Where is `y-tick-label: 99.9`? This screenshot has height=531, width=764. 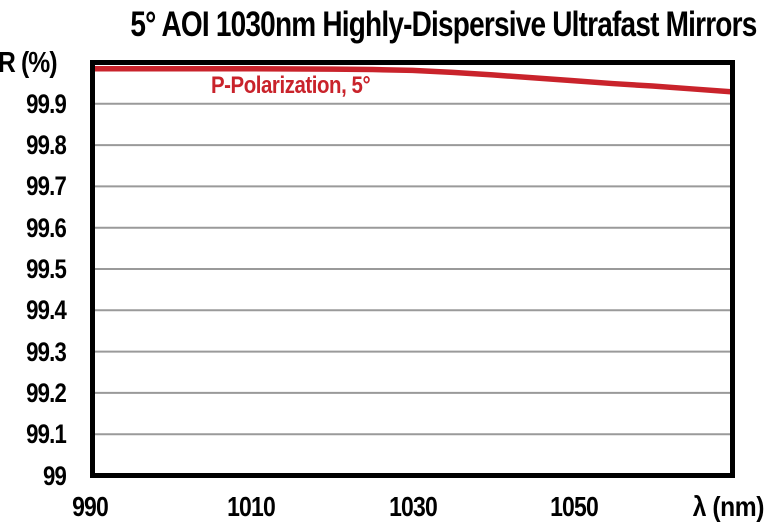 y-tick-label: 99.9 is located at coordinates (46, 103).